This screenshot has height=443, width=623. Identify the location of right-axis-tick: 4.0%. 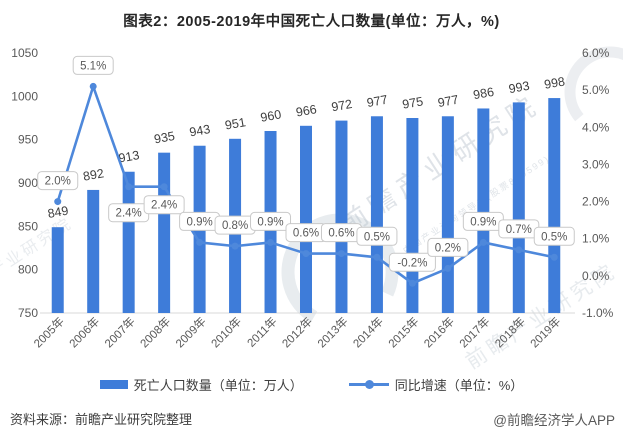
(596, 127).